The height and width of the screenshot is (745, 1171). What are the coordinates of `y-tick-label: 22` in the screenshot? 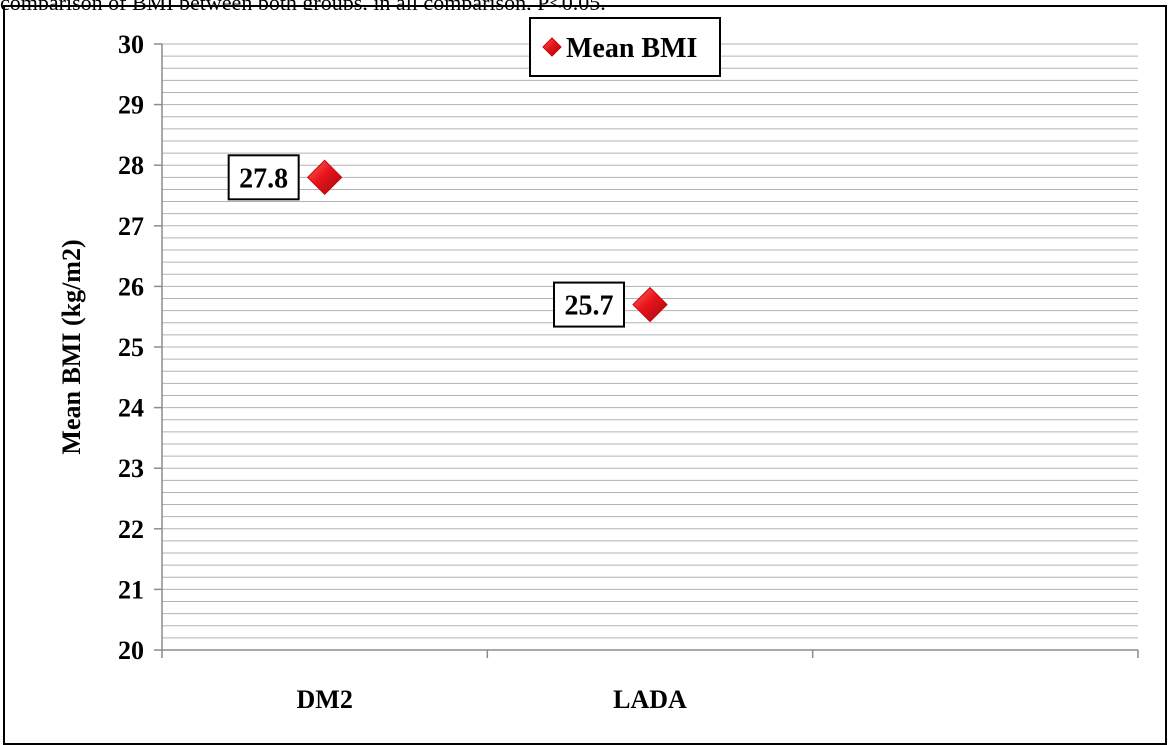 It's located at (131, 529).